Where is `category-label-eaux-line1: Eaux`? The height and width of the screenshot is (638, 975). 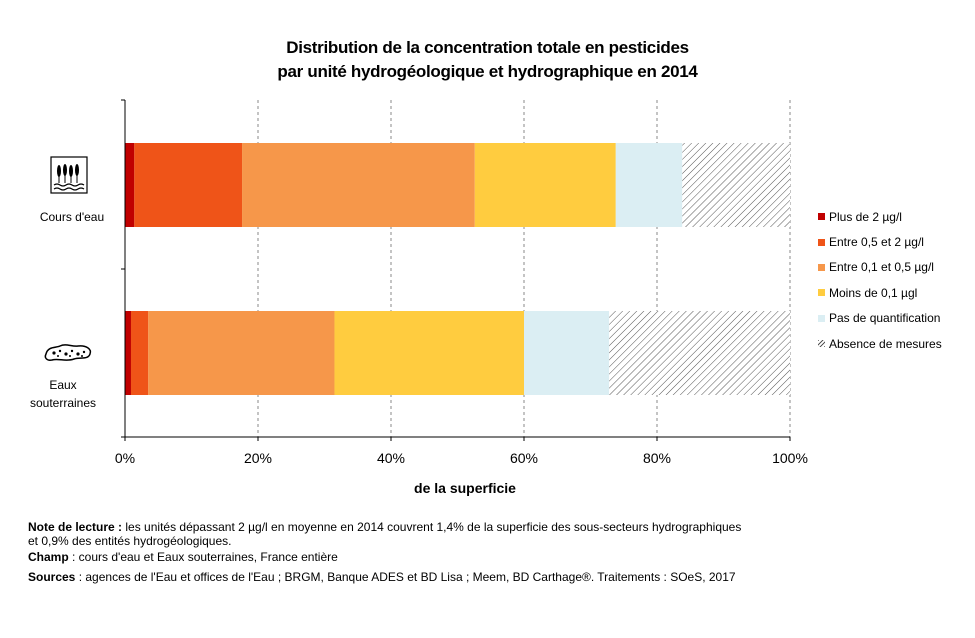 category-label-eaux-line1: Eaux is located at coordinates (63, 385).